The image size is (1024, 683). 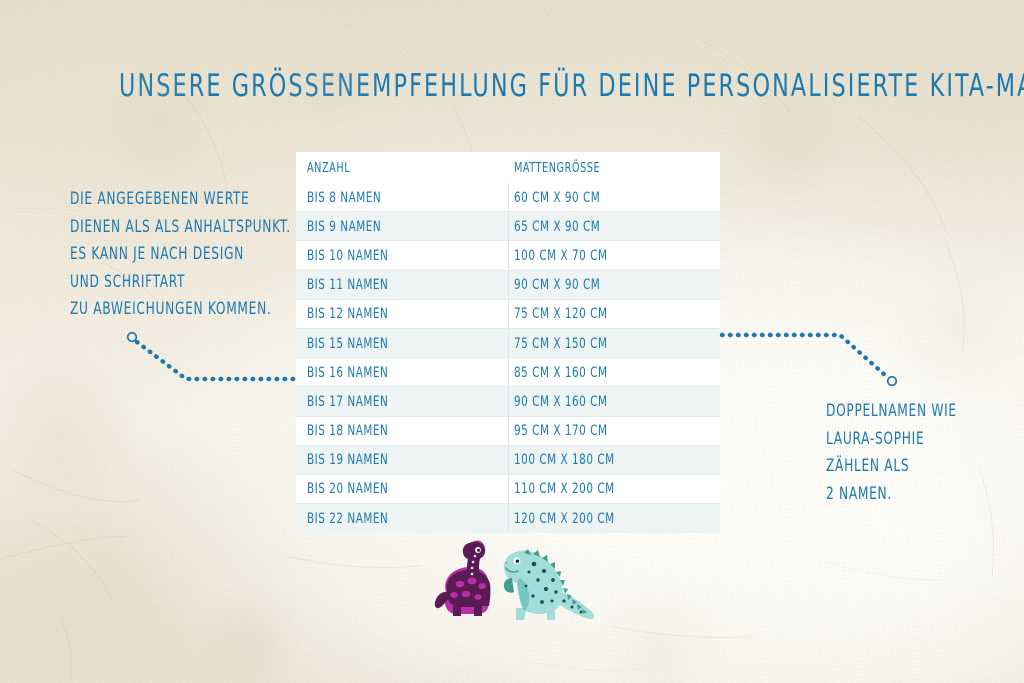 I want to click on table-row: bis 17 Namen 90 cm x 160 cm, so click(x=508, y=402).